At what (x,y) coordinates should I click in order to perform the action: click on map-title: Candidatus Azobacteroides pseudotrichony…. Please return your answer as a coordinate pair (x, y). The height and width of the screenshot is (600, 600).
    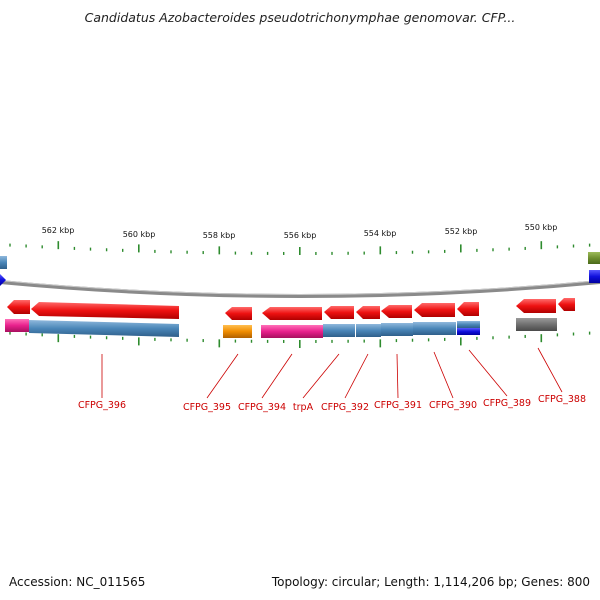
    Looking at the image, I should click on (300, 17).